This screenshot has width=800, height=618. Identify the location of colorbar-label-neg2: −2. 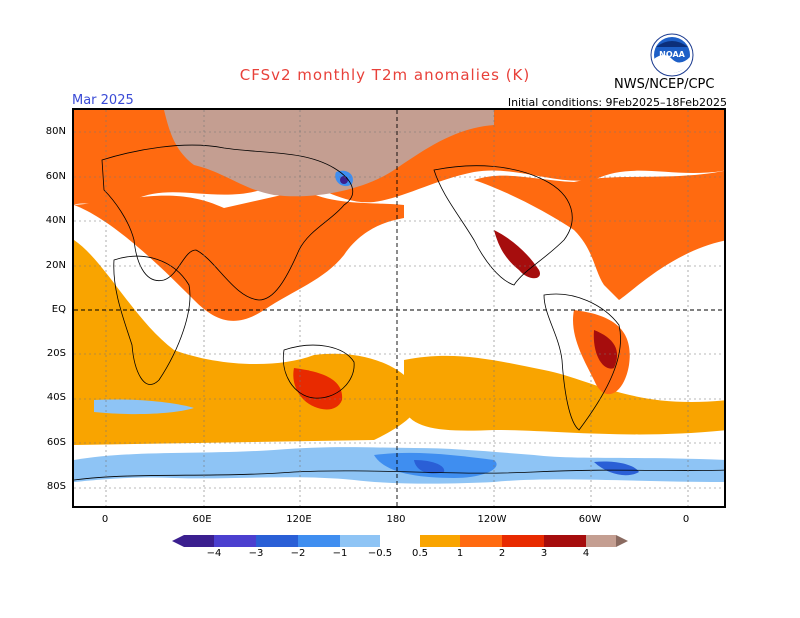
(298, 553).